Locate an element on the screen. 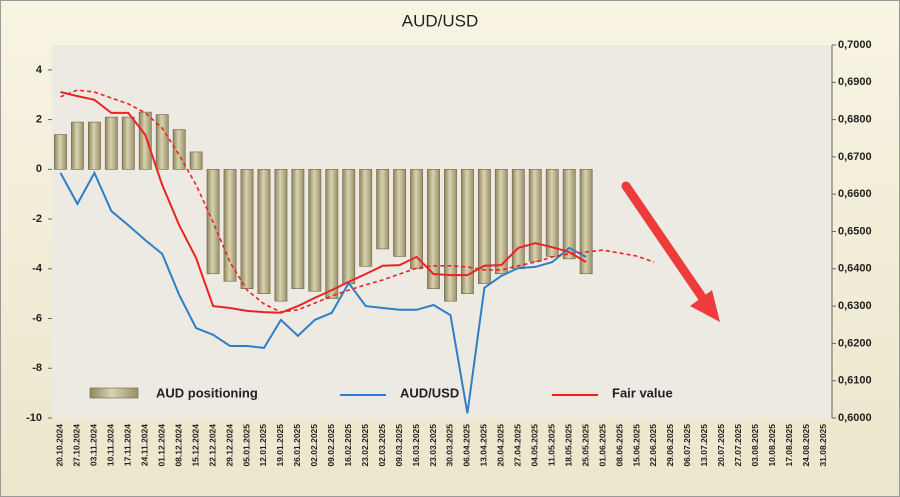  x-tick-label: 19.01.2025 is located at coordinates (280, 445).